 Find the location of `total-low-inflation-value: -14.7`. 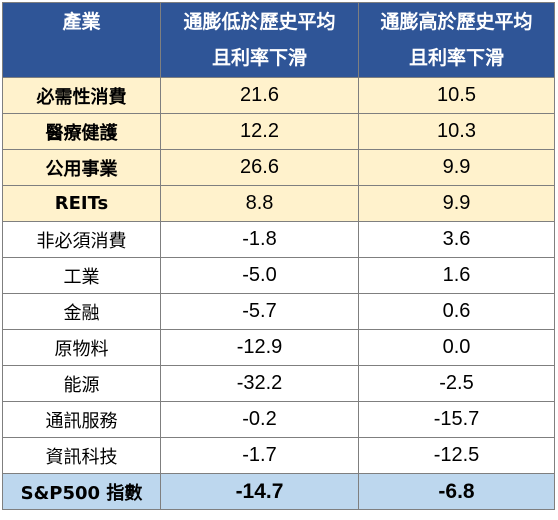

total-low-inflation-value: -14.7 is located at coordinates (259, 491).